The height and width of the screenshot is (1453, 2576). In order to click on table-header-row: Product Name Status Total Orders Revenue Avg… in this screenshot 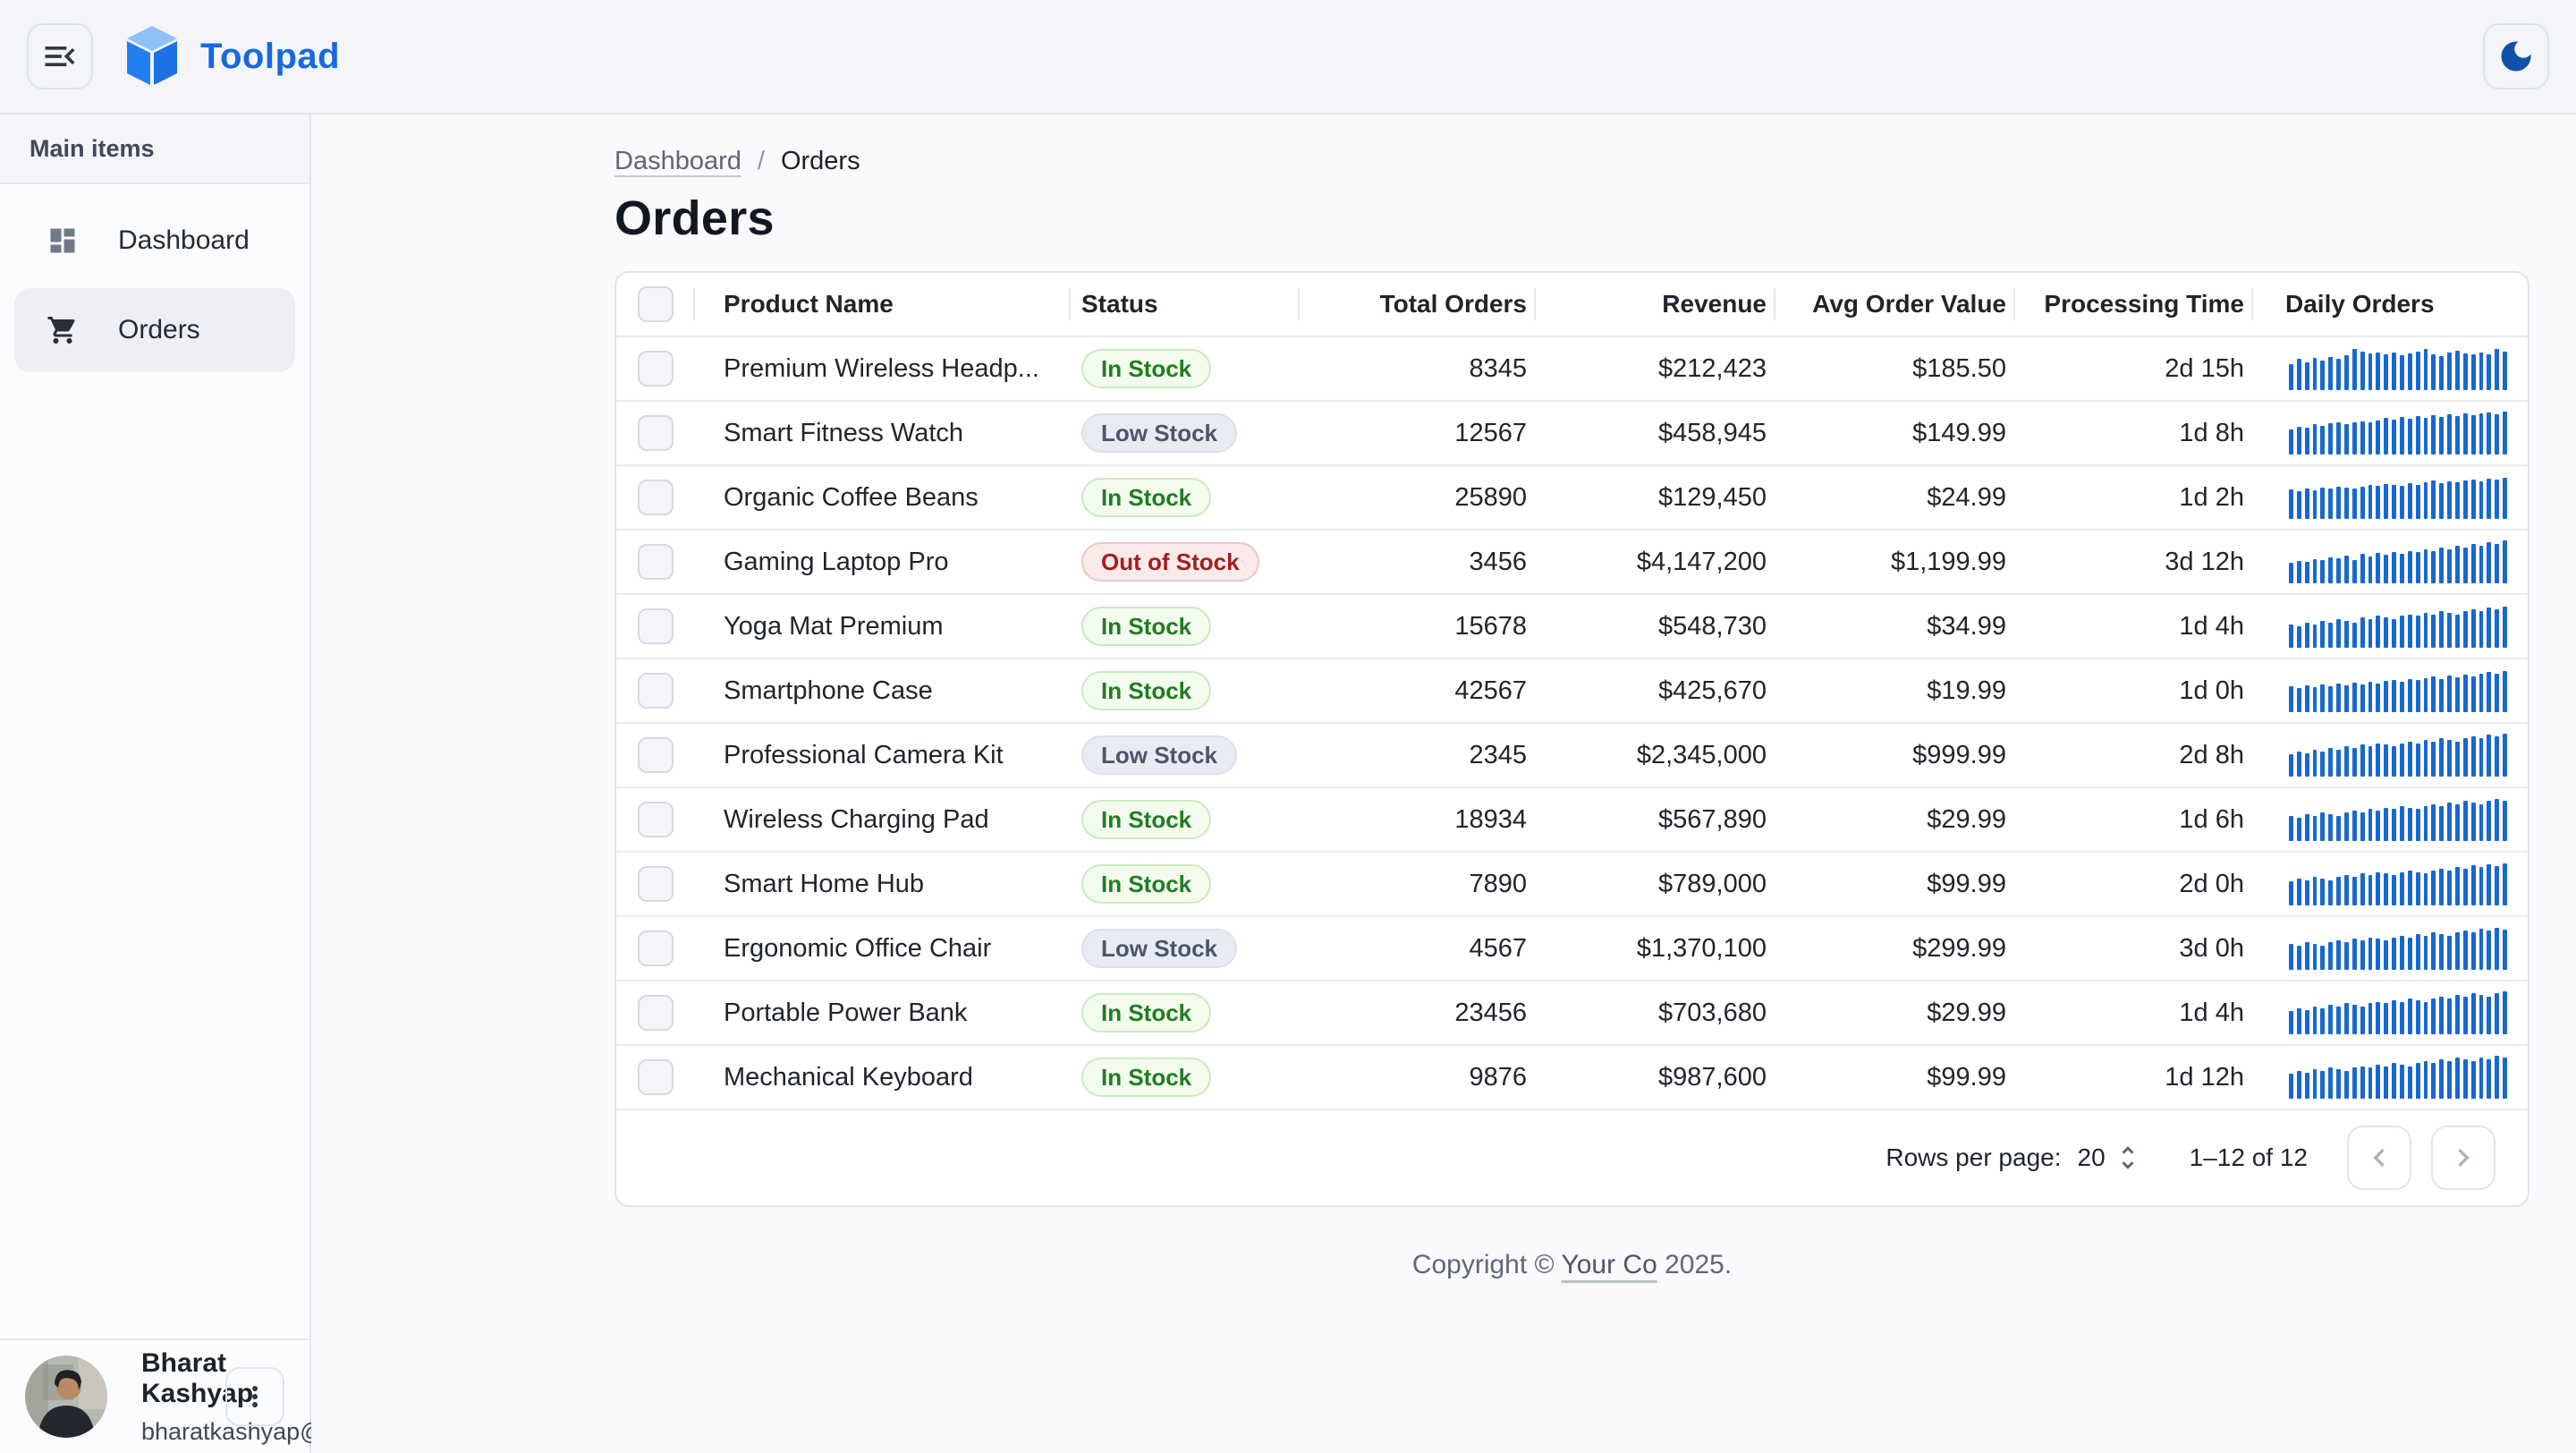, I will do `click(1572, 304)`.